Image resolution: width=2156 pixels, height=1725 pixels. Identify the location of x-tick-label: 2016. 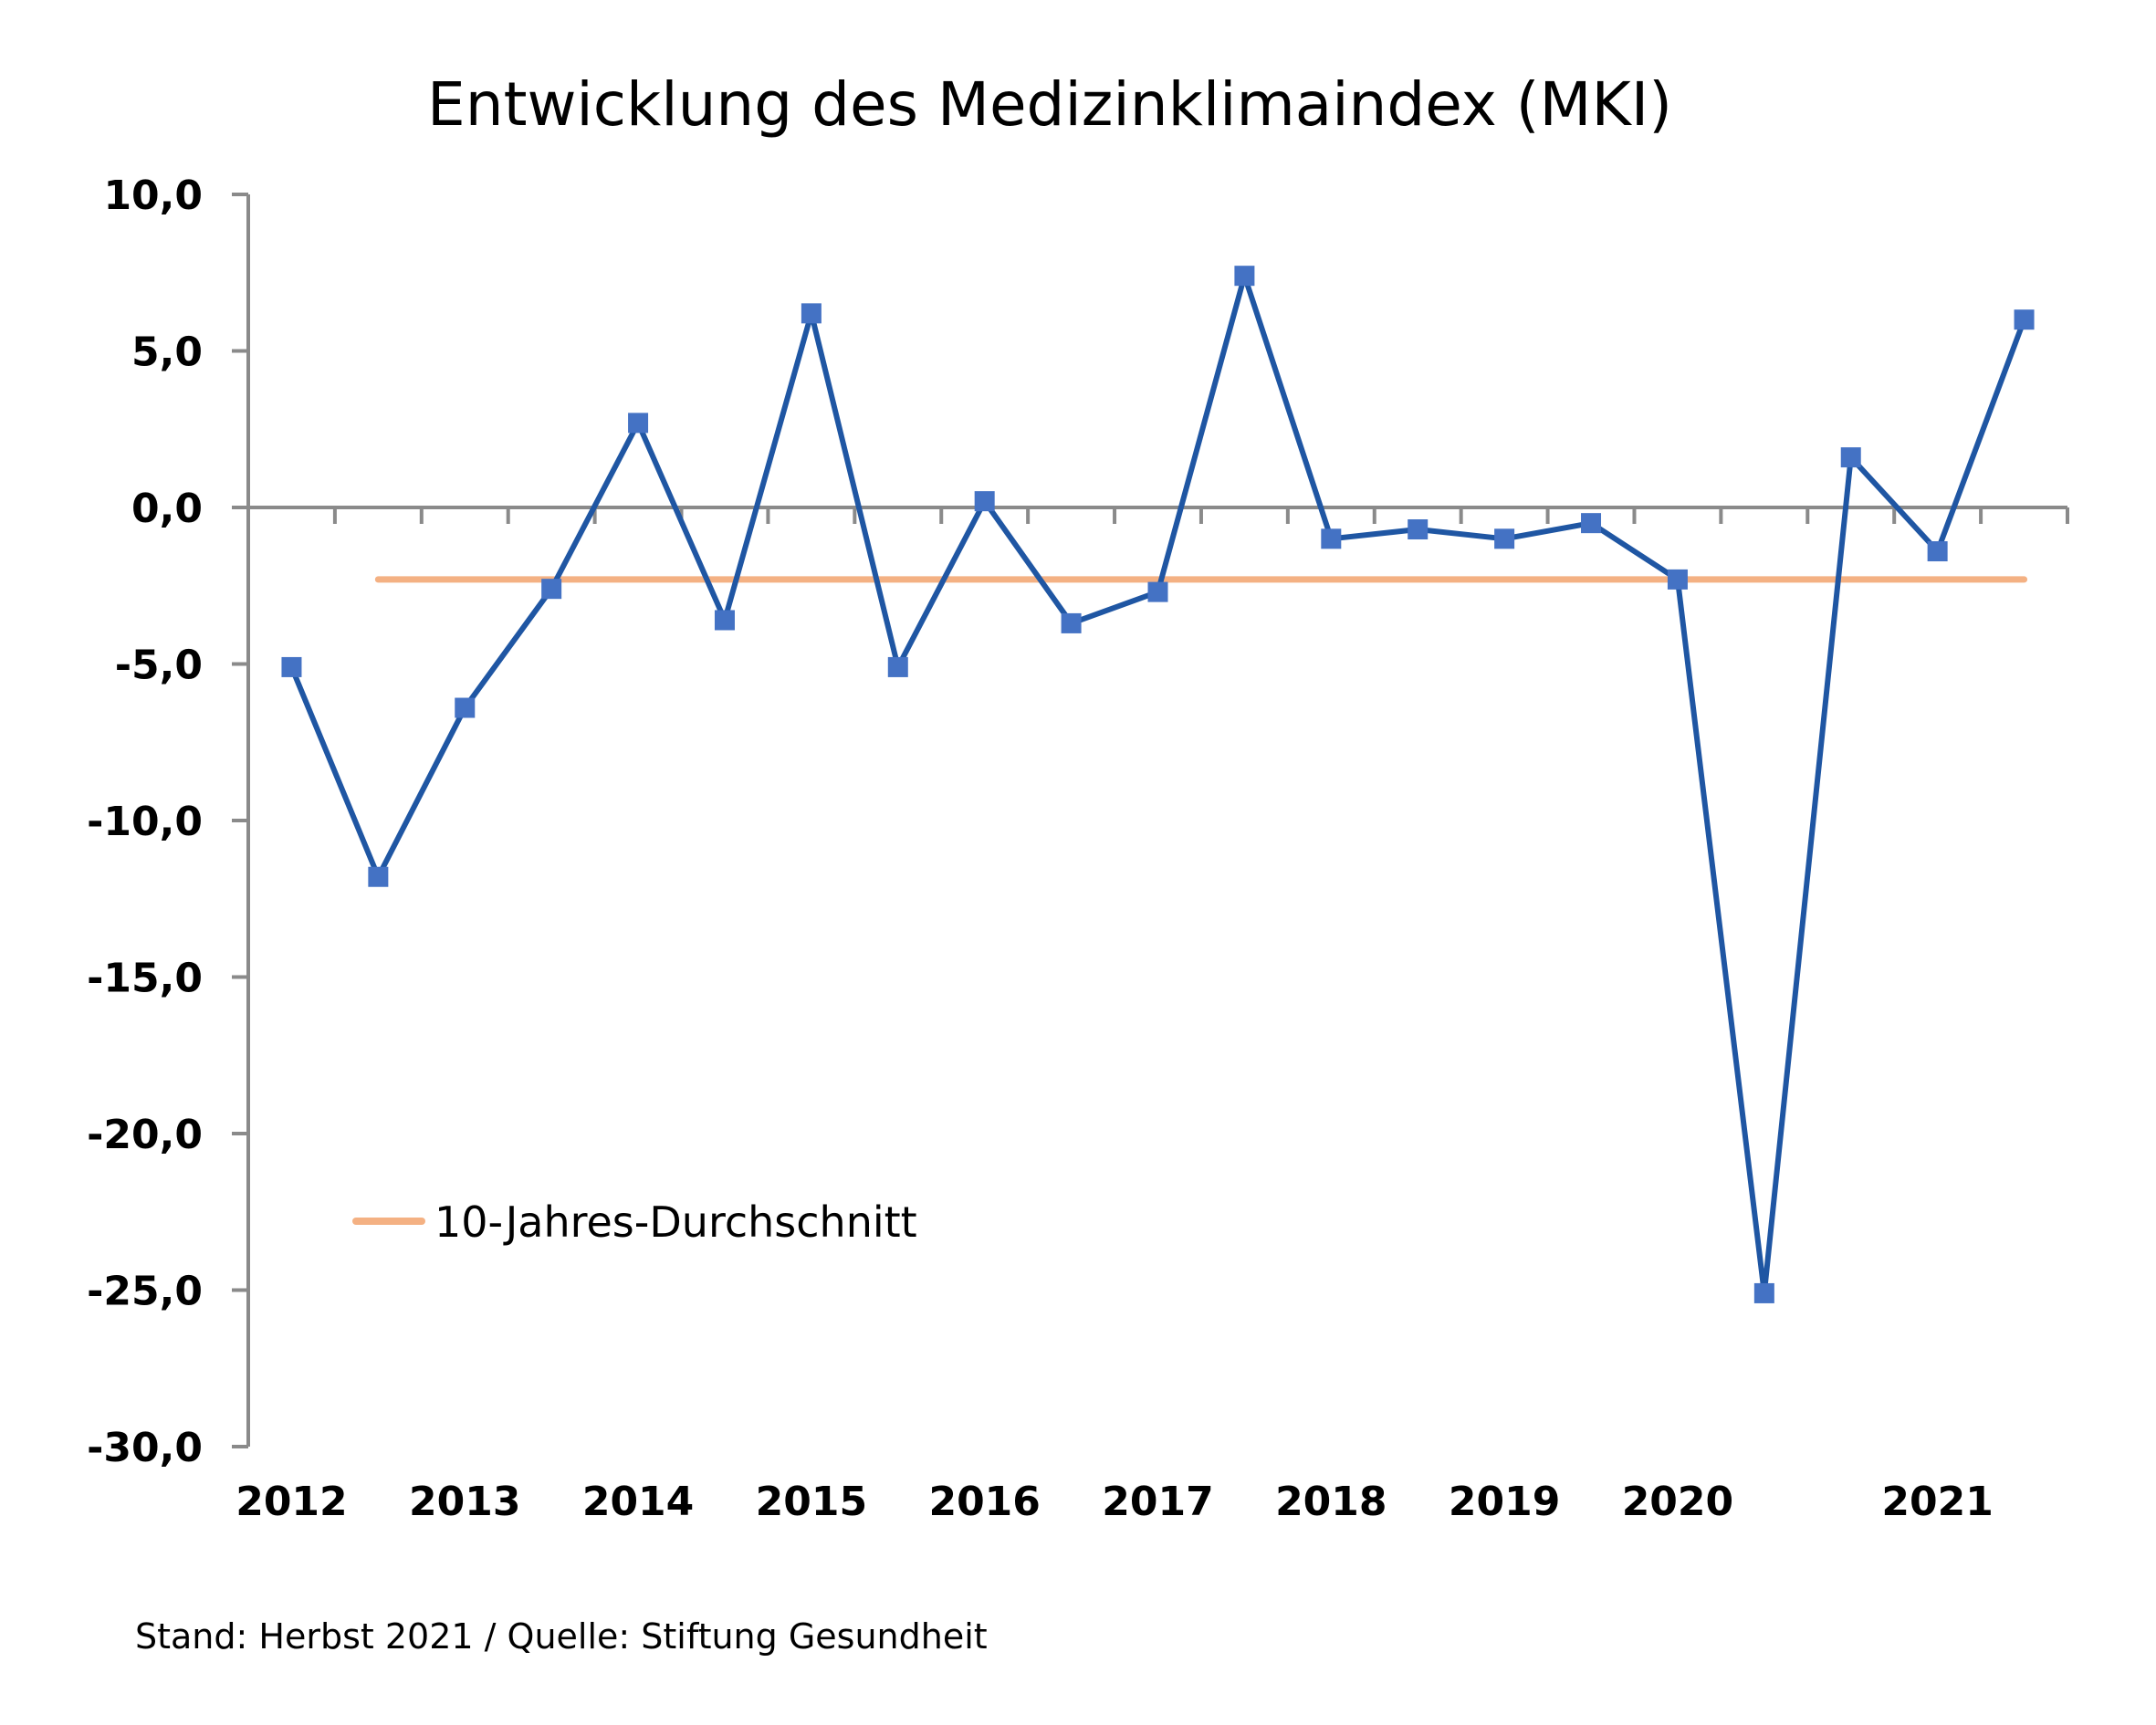
(984, 1502).